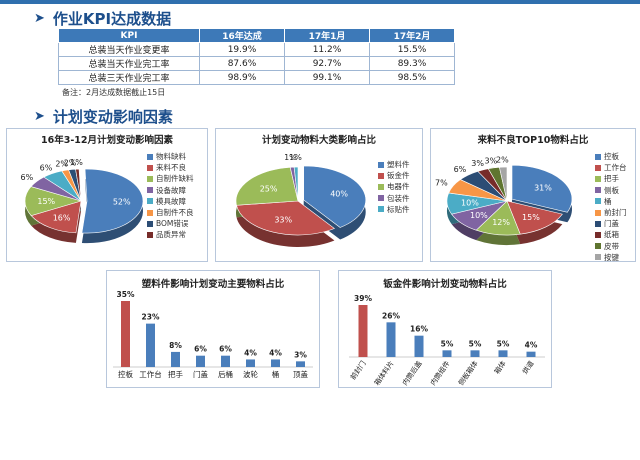 Image resolution: width=640 pixels, height=460 pixels. I want to click on bar-category-label: 烘道, so click(527, 367).